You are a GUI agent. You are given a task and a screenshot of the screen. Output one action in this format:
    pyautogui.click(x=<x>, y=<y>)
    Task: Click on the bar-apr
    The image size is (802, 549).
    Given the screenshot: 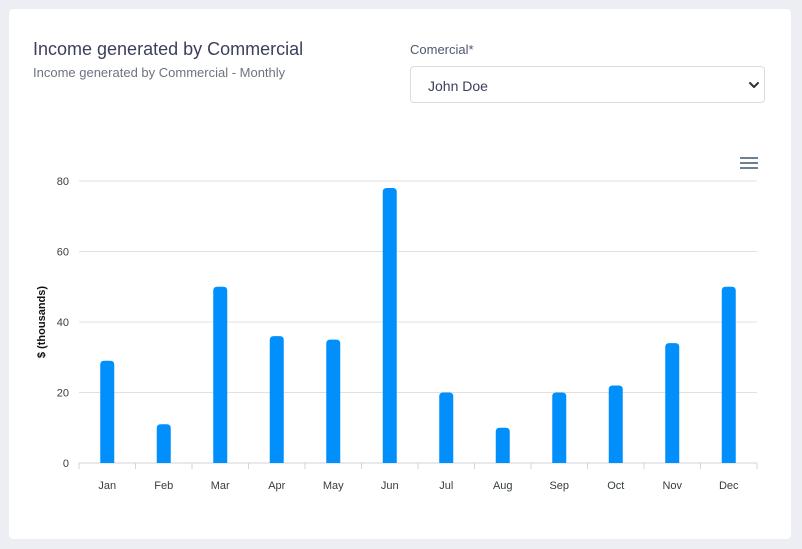 What is the action you would take?
    pyautogui.click(x=276, y=399)
    